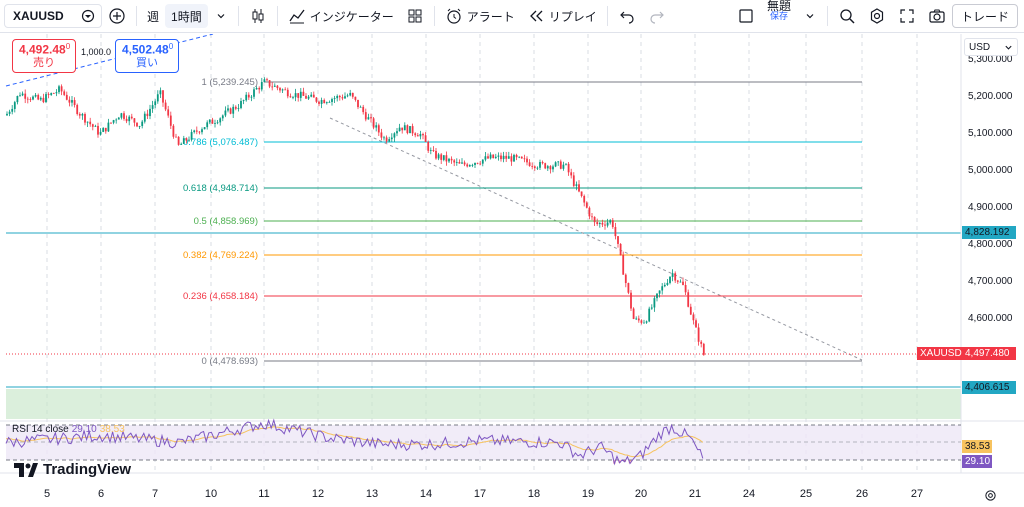 Image resolution: width=1024 pixels, height=507 pixels. I want to click on layout-menu, so click(810, 16).